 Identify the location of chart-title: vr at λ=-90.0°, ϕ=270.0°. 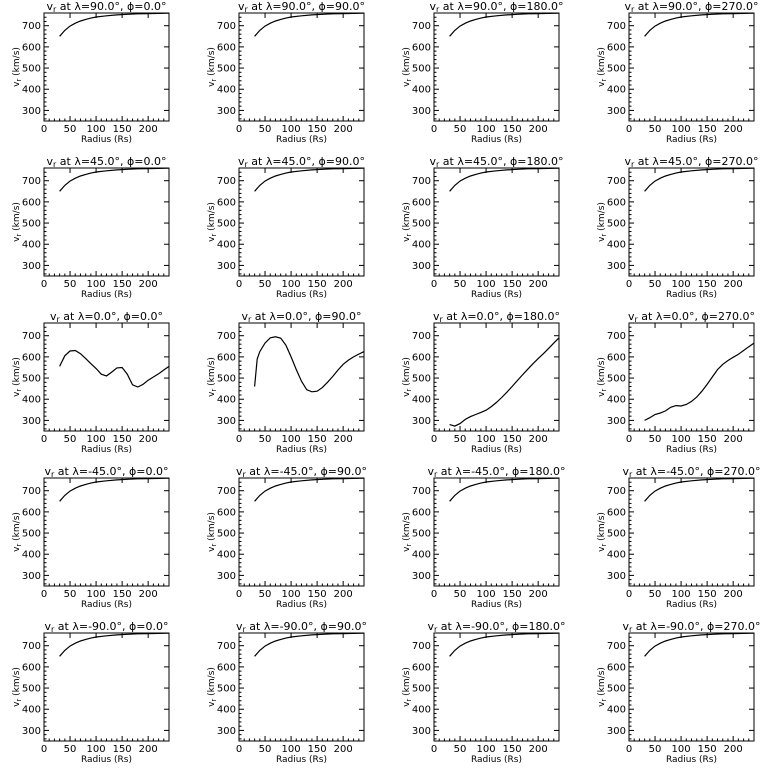
(691, 627).